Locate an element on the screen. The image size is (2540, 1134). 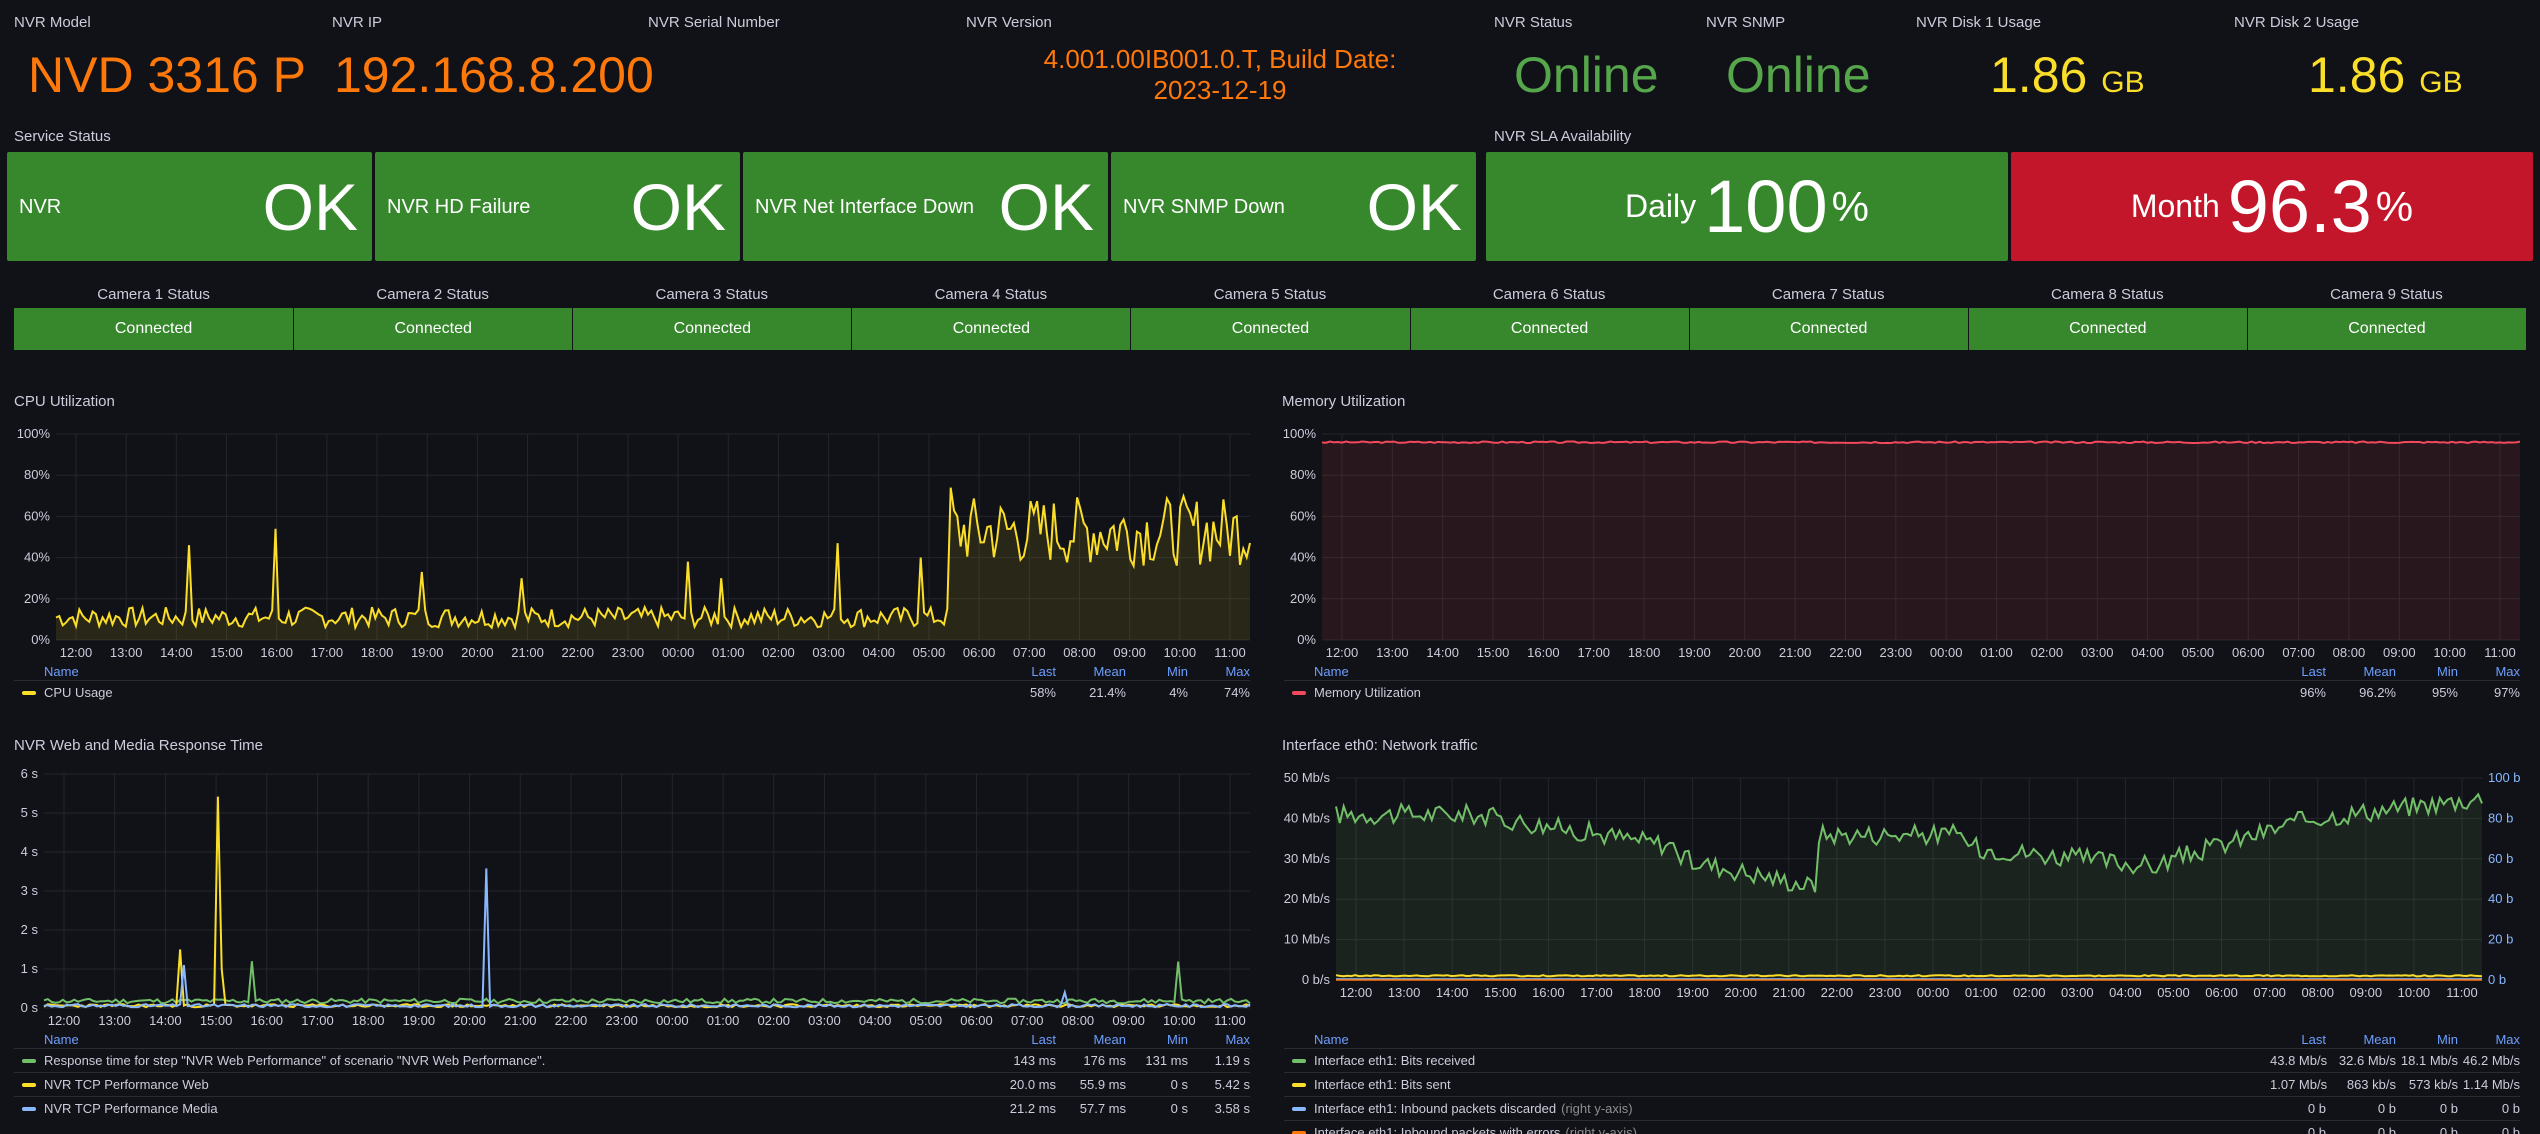
legend-header-min: Min is located at coordinates (1177, 1039).